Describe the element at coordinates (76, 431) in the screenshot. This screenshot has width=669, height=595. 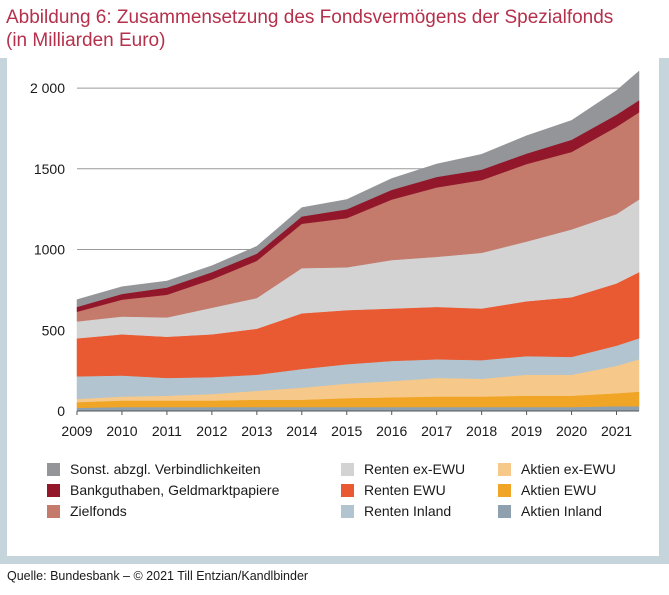
I see `x-tick-label: 2009` at that location.